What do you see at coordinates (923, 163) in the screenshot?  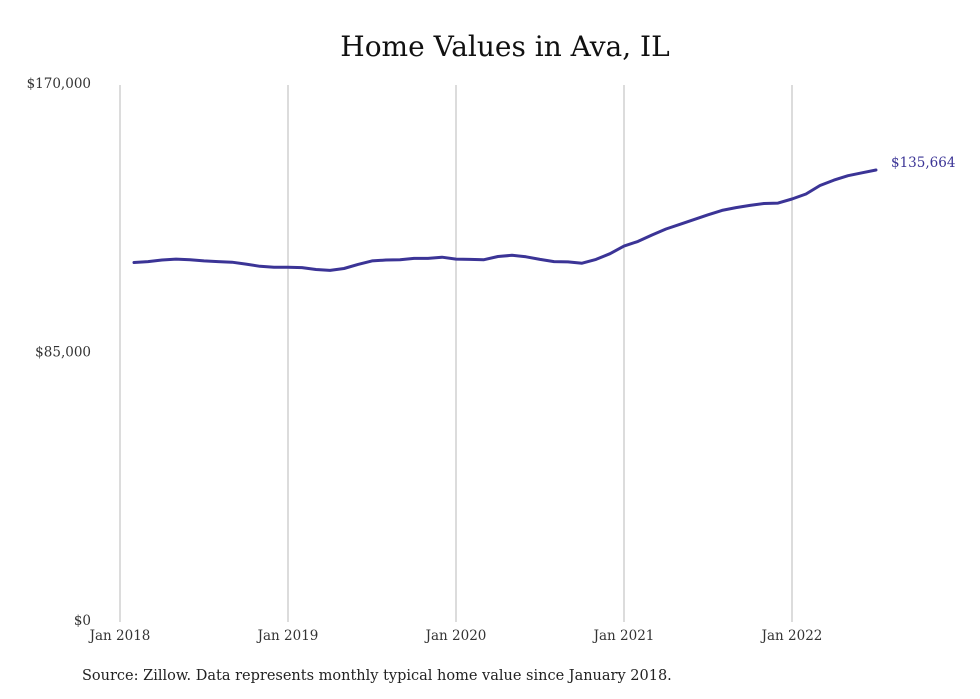 I see `end-value-label-0: $135,664` at bounding box center [923, 163].